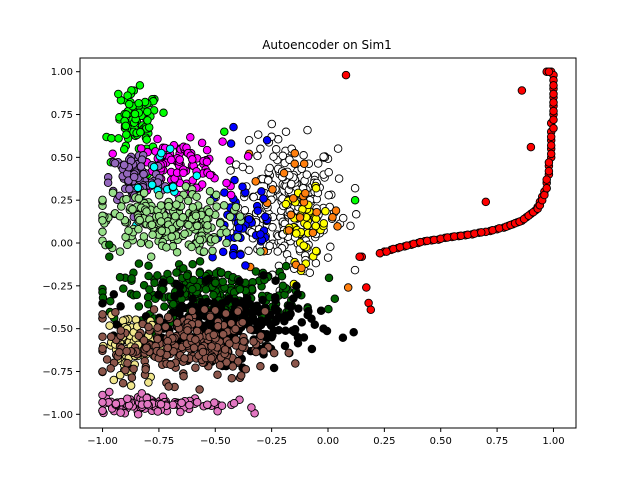  What do you see at coordinates (553, 441) in the screenshot?
I see `x-tick-label: 1.00` at bounding box center [553, 441].